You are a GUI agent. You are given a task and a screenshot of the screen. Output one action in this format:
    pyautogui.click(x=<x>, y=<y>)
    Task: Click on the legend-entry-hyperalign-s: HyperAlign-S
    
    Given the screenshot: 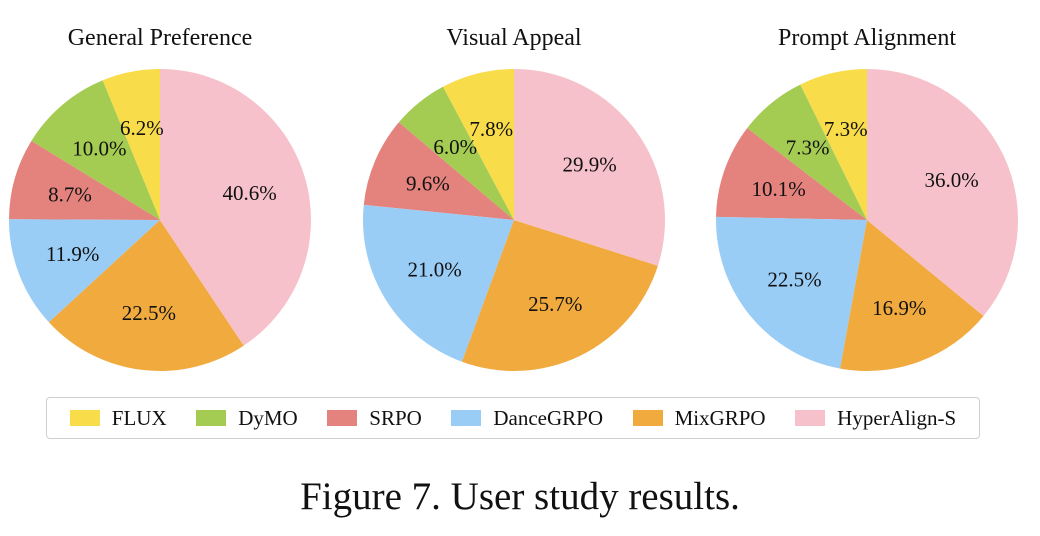 What is the action you would take?
    pyautogui.click(x=875, y=418)
    